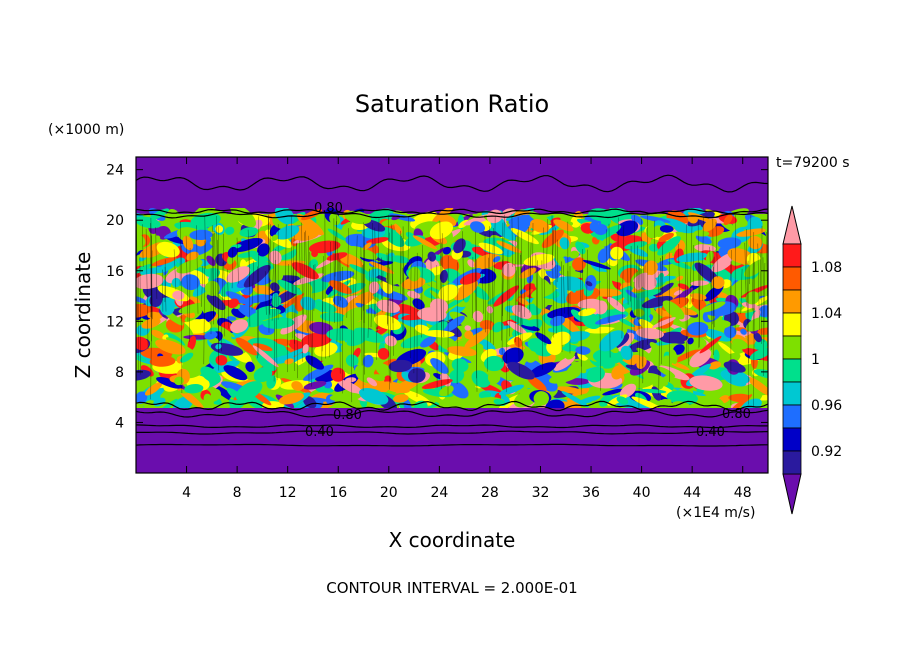 The image size is (904, 654). Describe the element at coordinates (743, 493) in the screenshot. I see `x-tick-label: 48` at that location.